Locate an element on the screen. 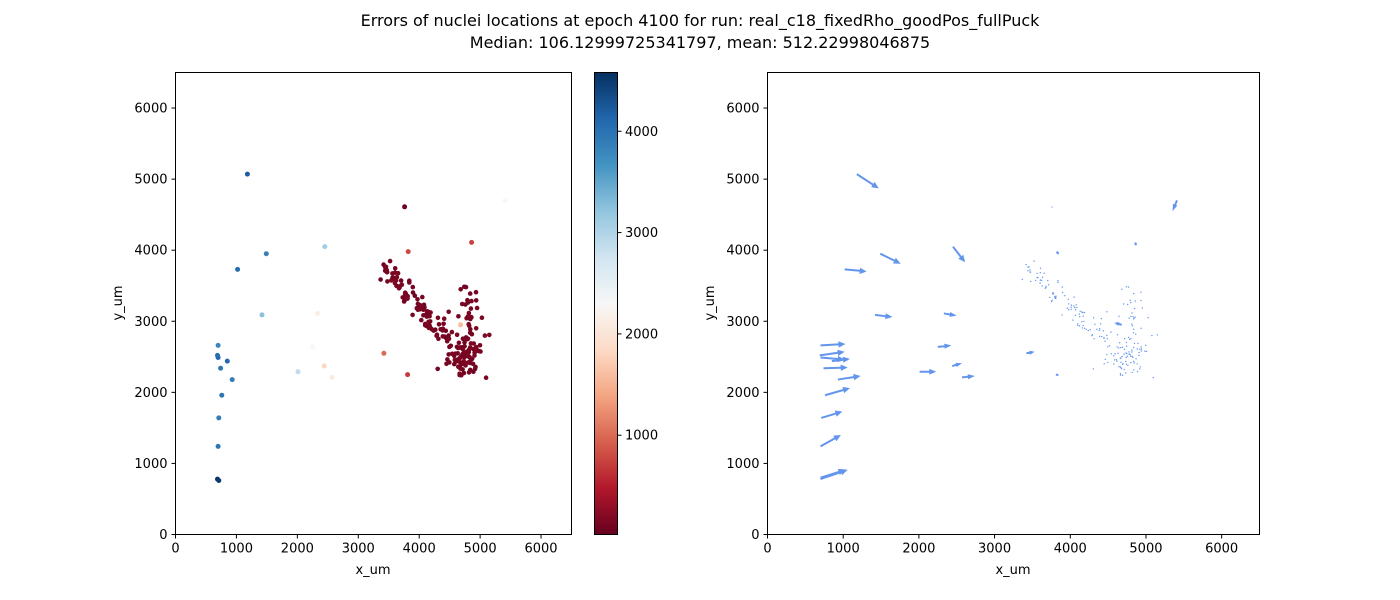 The image size is (1400, 600). y-tick-label: 3000 is located at coordinates (150, 322).